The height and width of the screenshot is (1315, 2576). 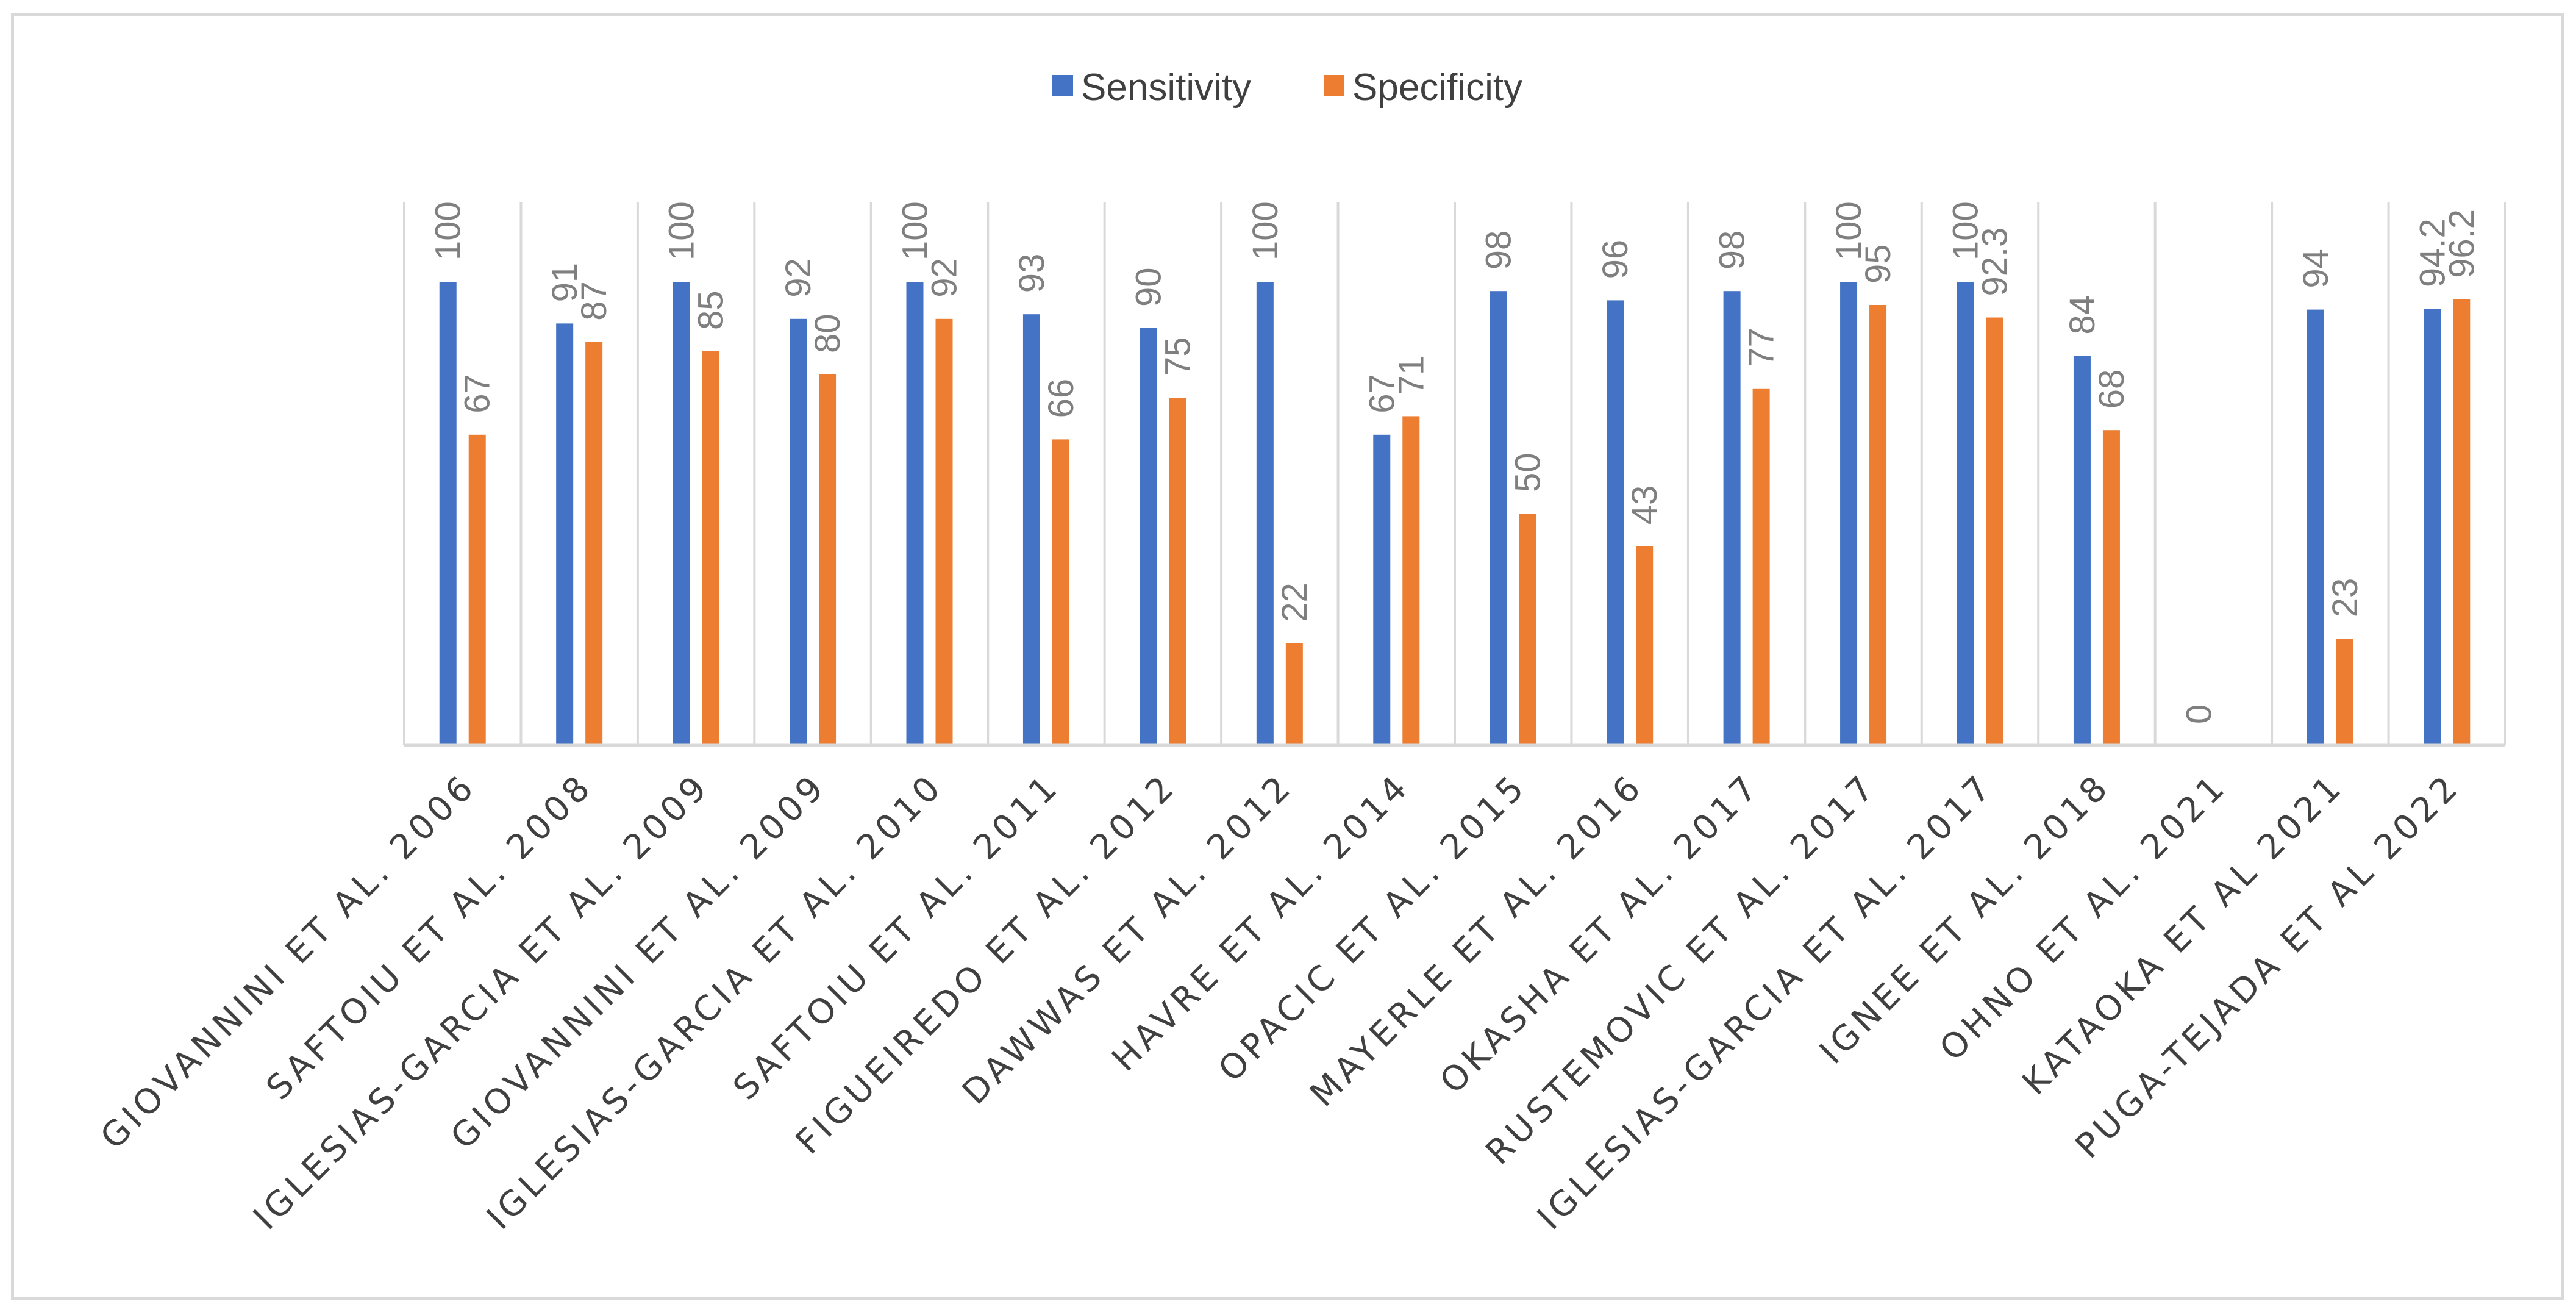 I want to click on data-label-sensitivity: 0, so click(x=2199, y=714).